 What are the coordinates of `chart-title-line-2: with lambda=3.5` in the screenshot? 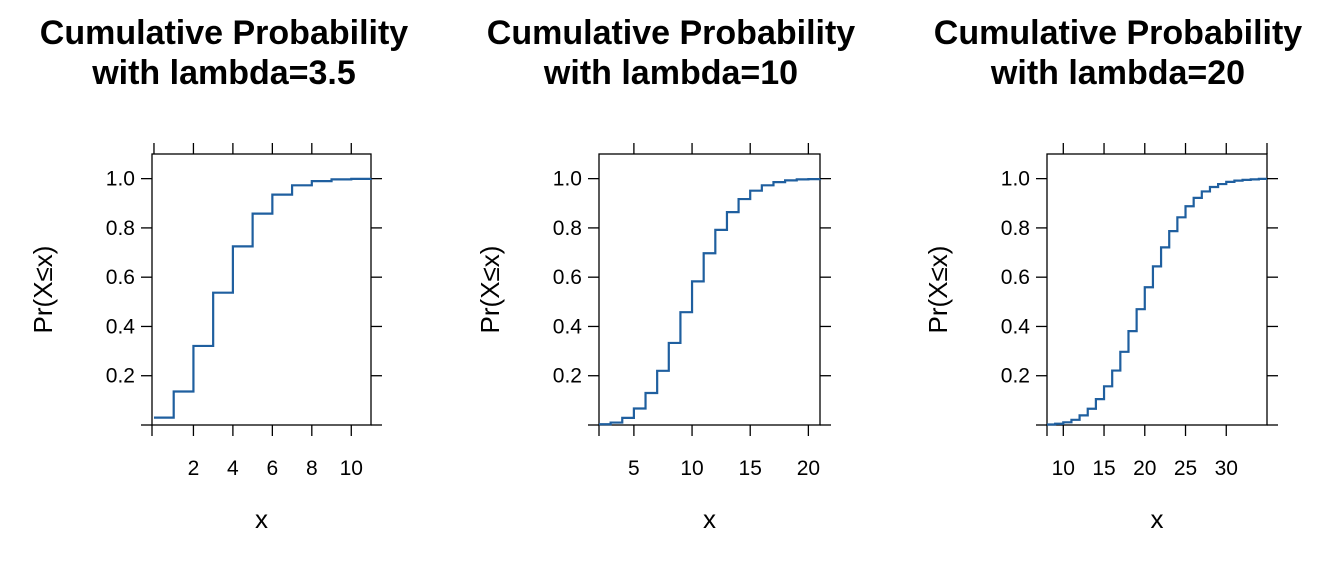 It's located at (223, 73).